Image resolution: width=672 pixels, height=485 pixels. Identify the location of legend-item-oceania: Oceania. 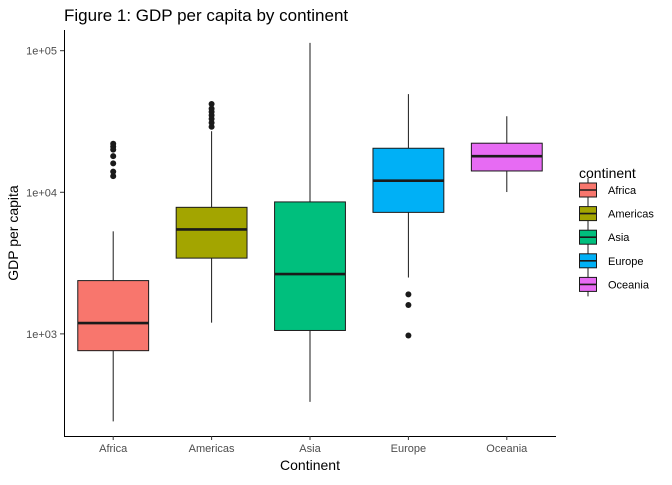
(614, 284).